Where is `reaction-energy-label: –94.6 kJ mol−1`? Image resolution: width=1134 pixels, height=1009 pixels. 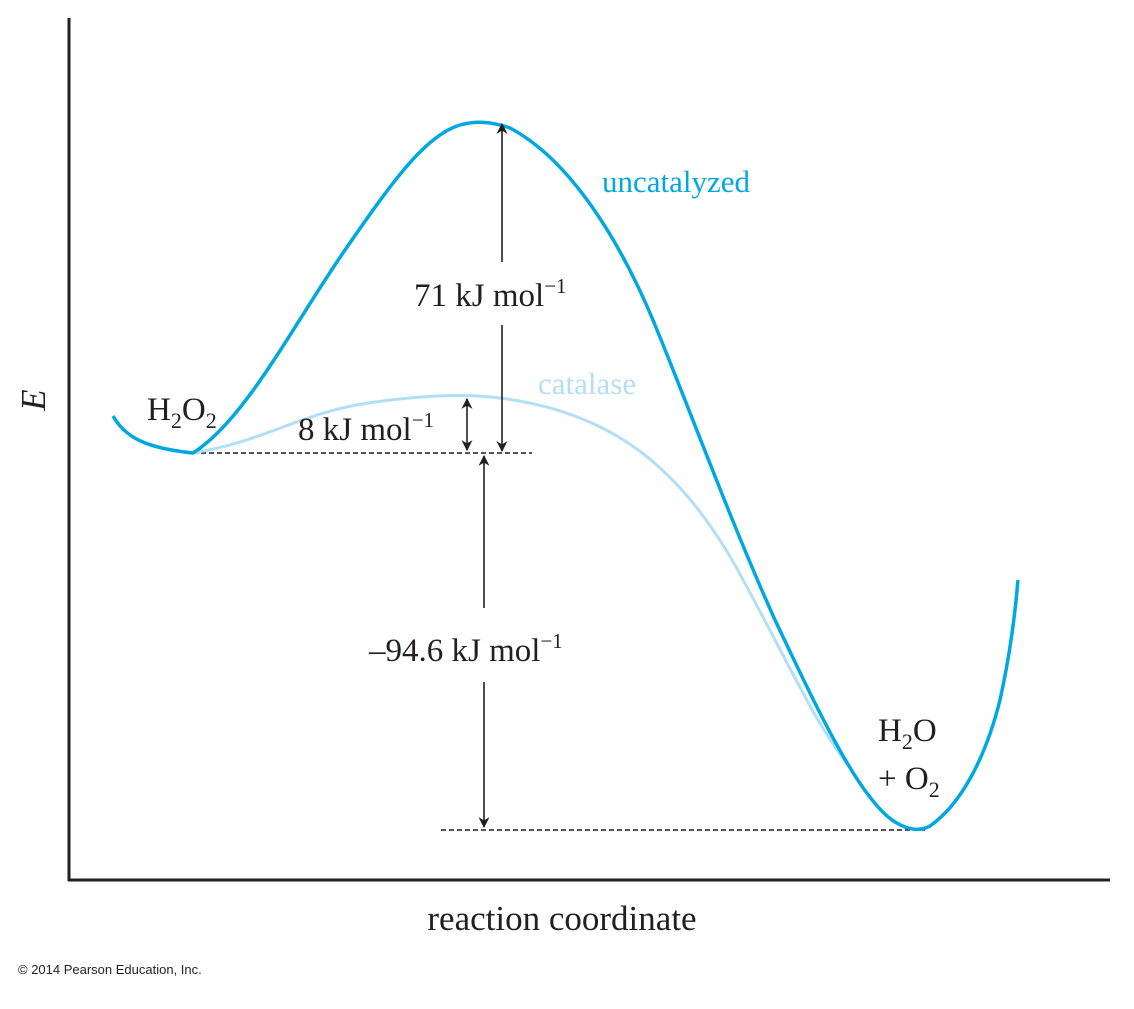
reaction-energy-label: –94.6 kJ mol−1 is located at coordinates (465, 649).